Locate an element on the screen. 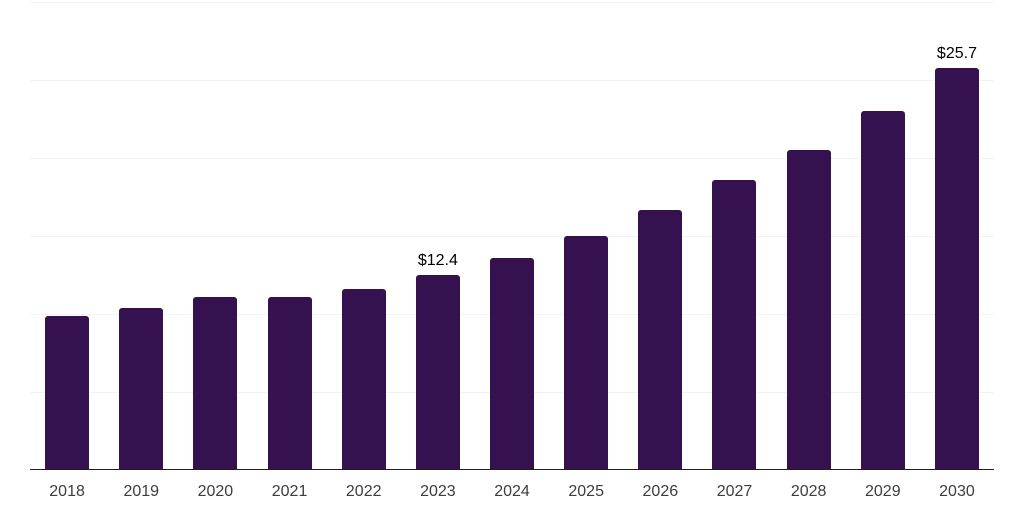  x-tick-label-2023: 2023 is located at coordinates (438, 491).